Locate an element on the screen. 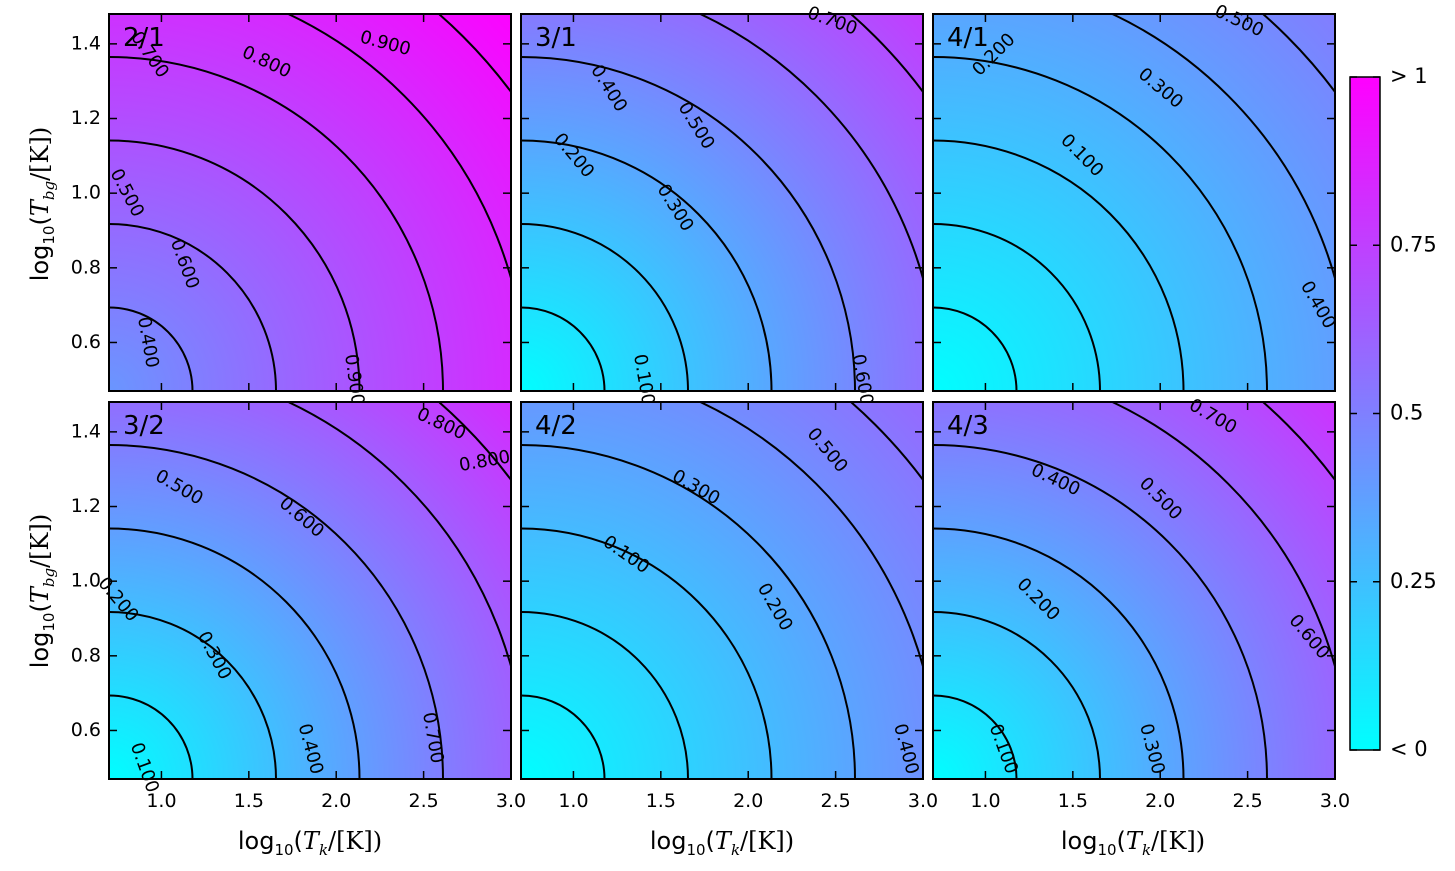  y-axis-label-top: log10(Tbg/[K]) is located at coordinates (42, 204).